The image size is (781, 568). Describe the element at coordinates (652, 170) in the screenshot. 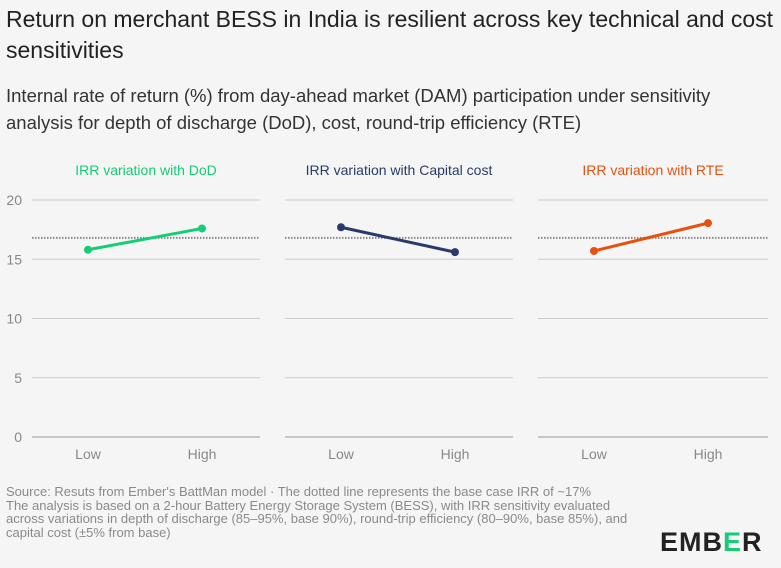

I see `panel-title: IRR variation with RTE` at that location.